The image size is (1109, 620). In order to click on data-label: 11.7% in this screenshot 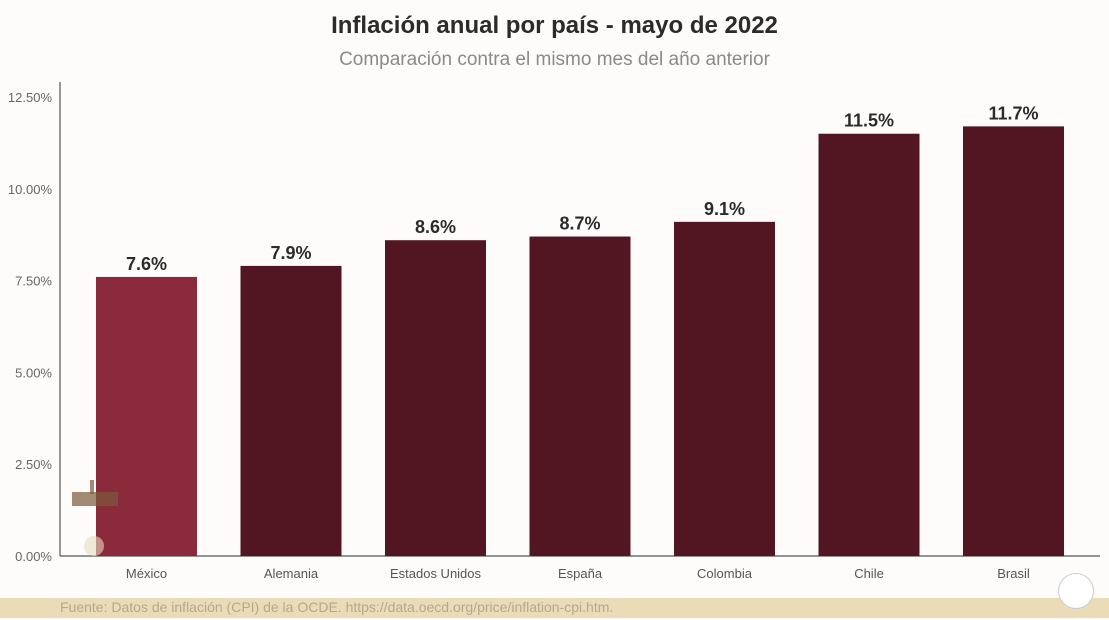, I will do `click(1013, 113)`.